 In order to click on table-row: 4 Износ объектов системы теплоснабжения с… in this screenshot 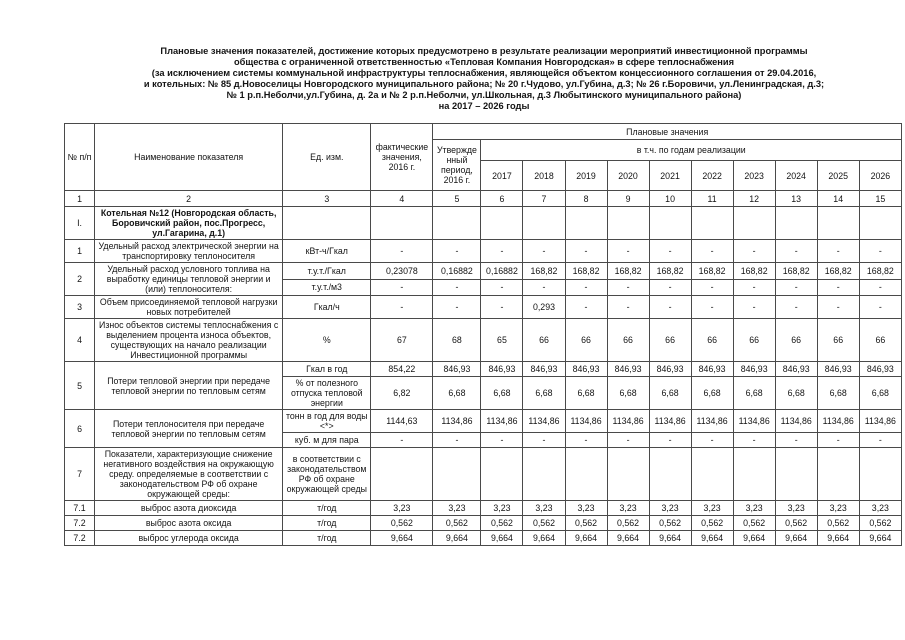, I will do `click(483, 340)`.